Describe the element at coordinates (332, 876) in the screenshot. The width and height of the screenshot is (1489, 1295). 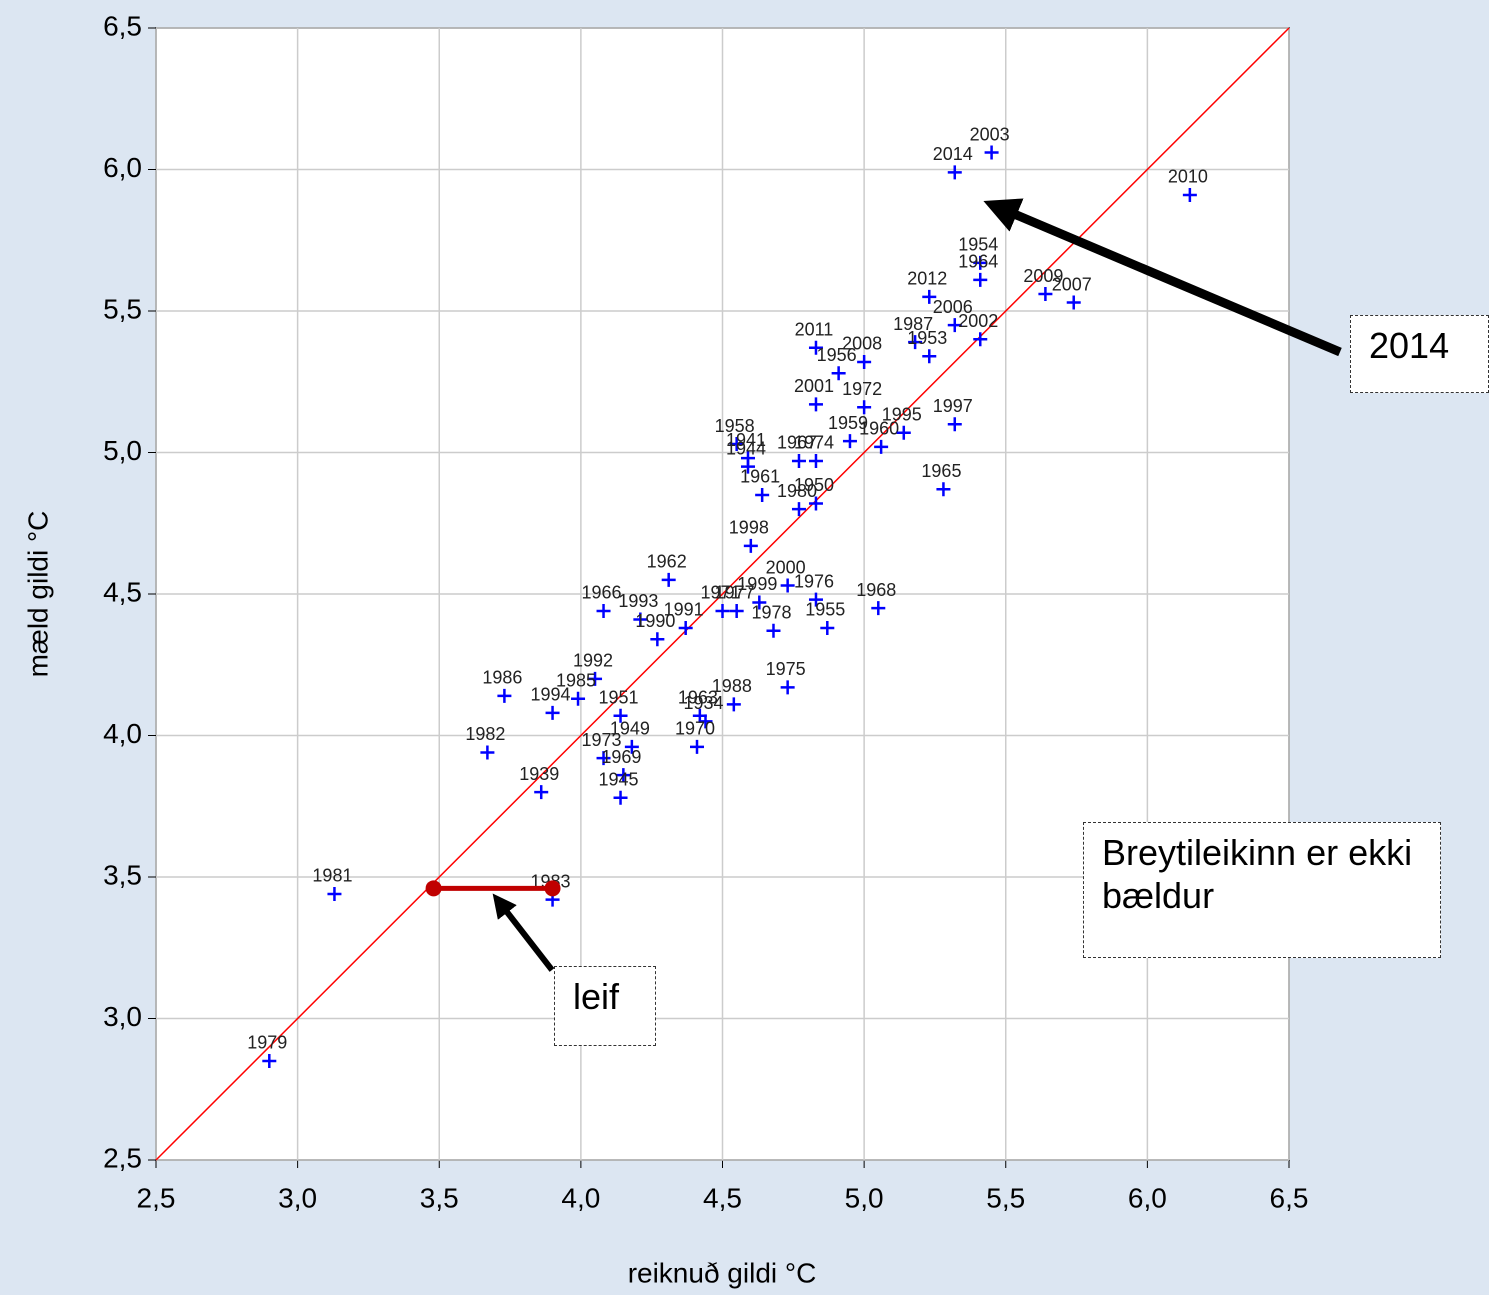
I see `point-label: 1981` at that location.